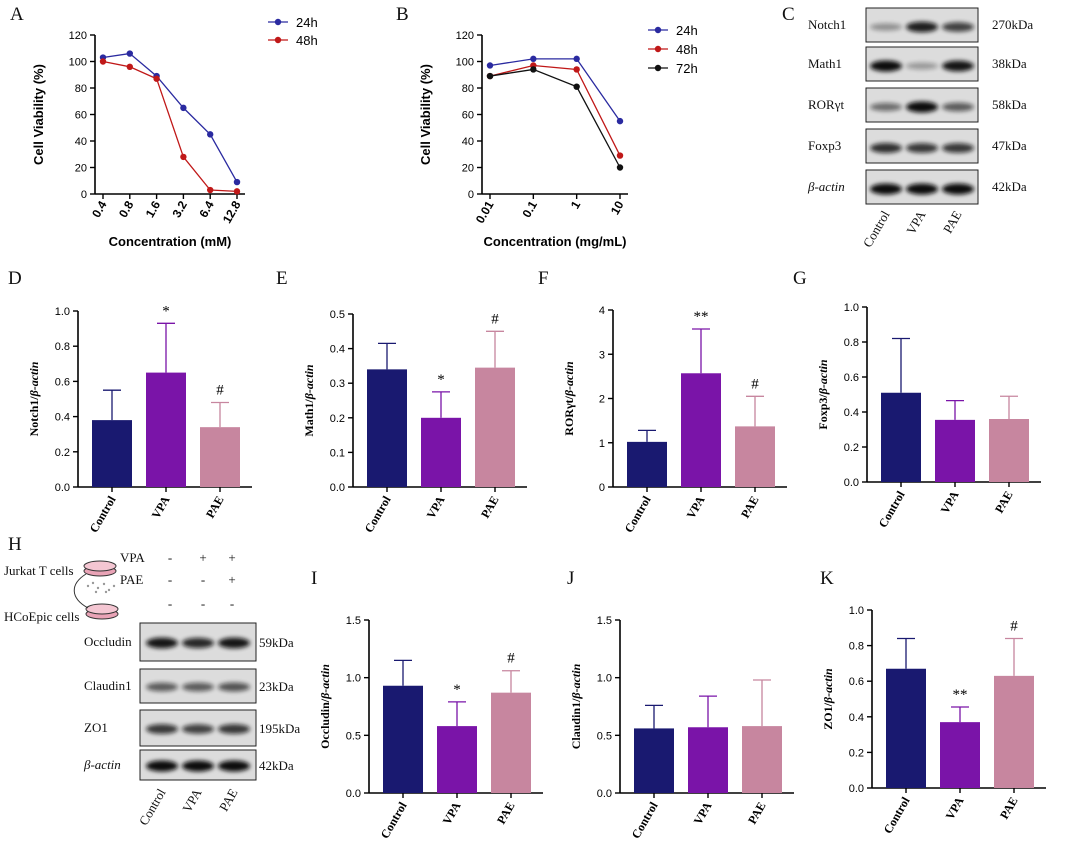 Image resolution: width=1065 pixels, height=843 pixels. What do you see at coordinates (468, 142) in the screenshot?
I see `y-tick-label: 40` at bounding box center [468, 142].